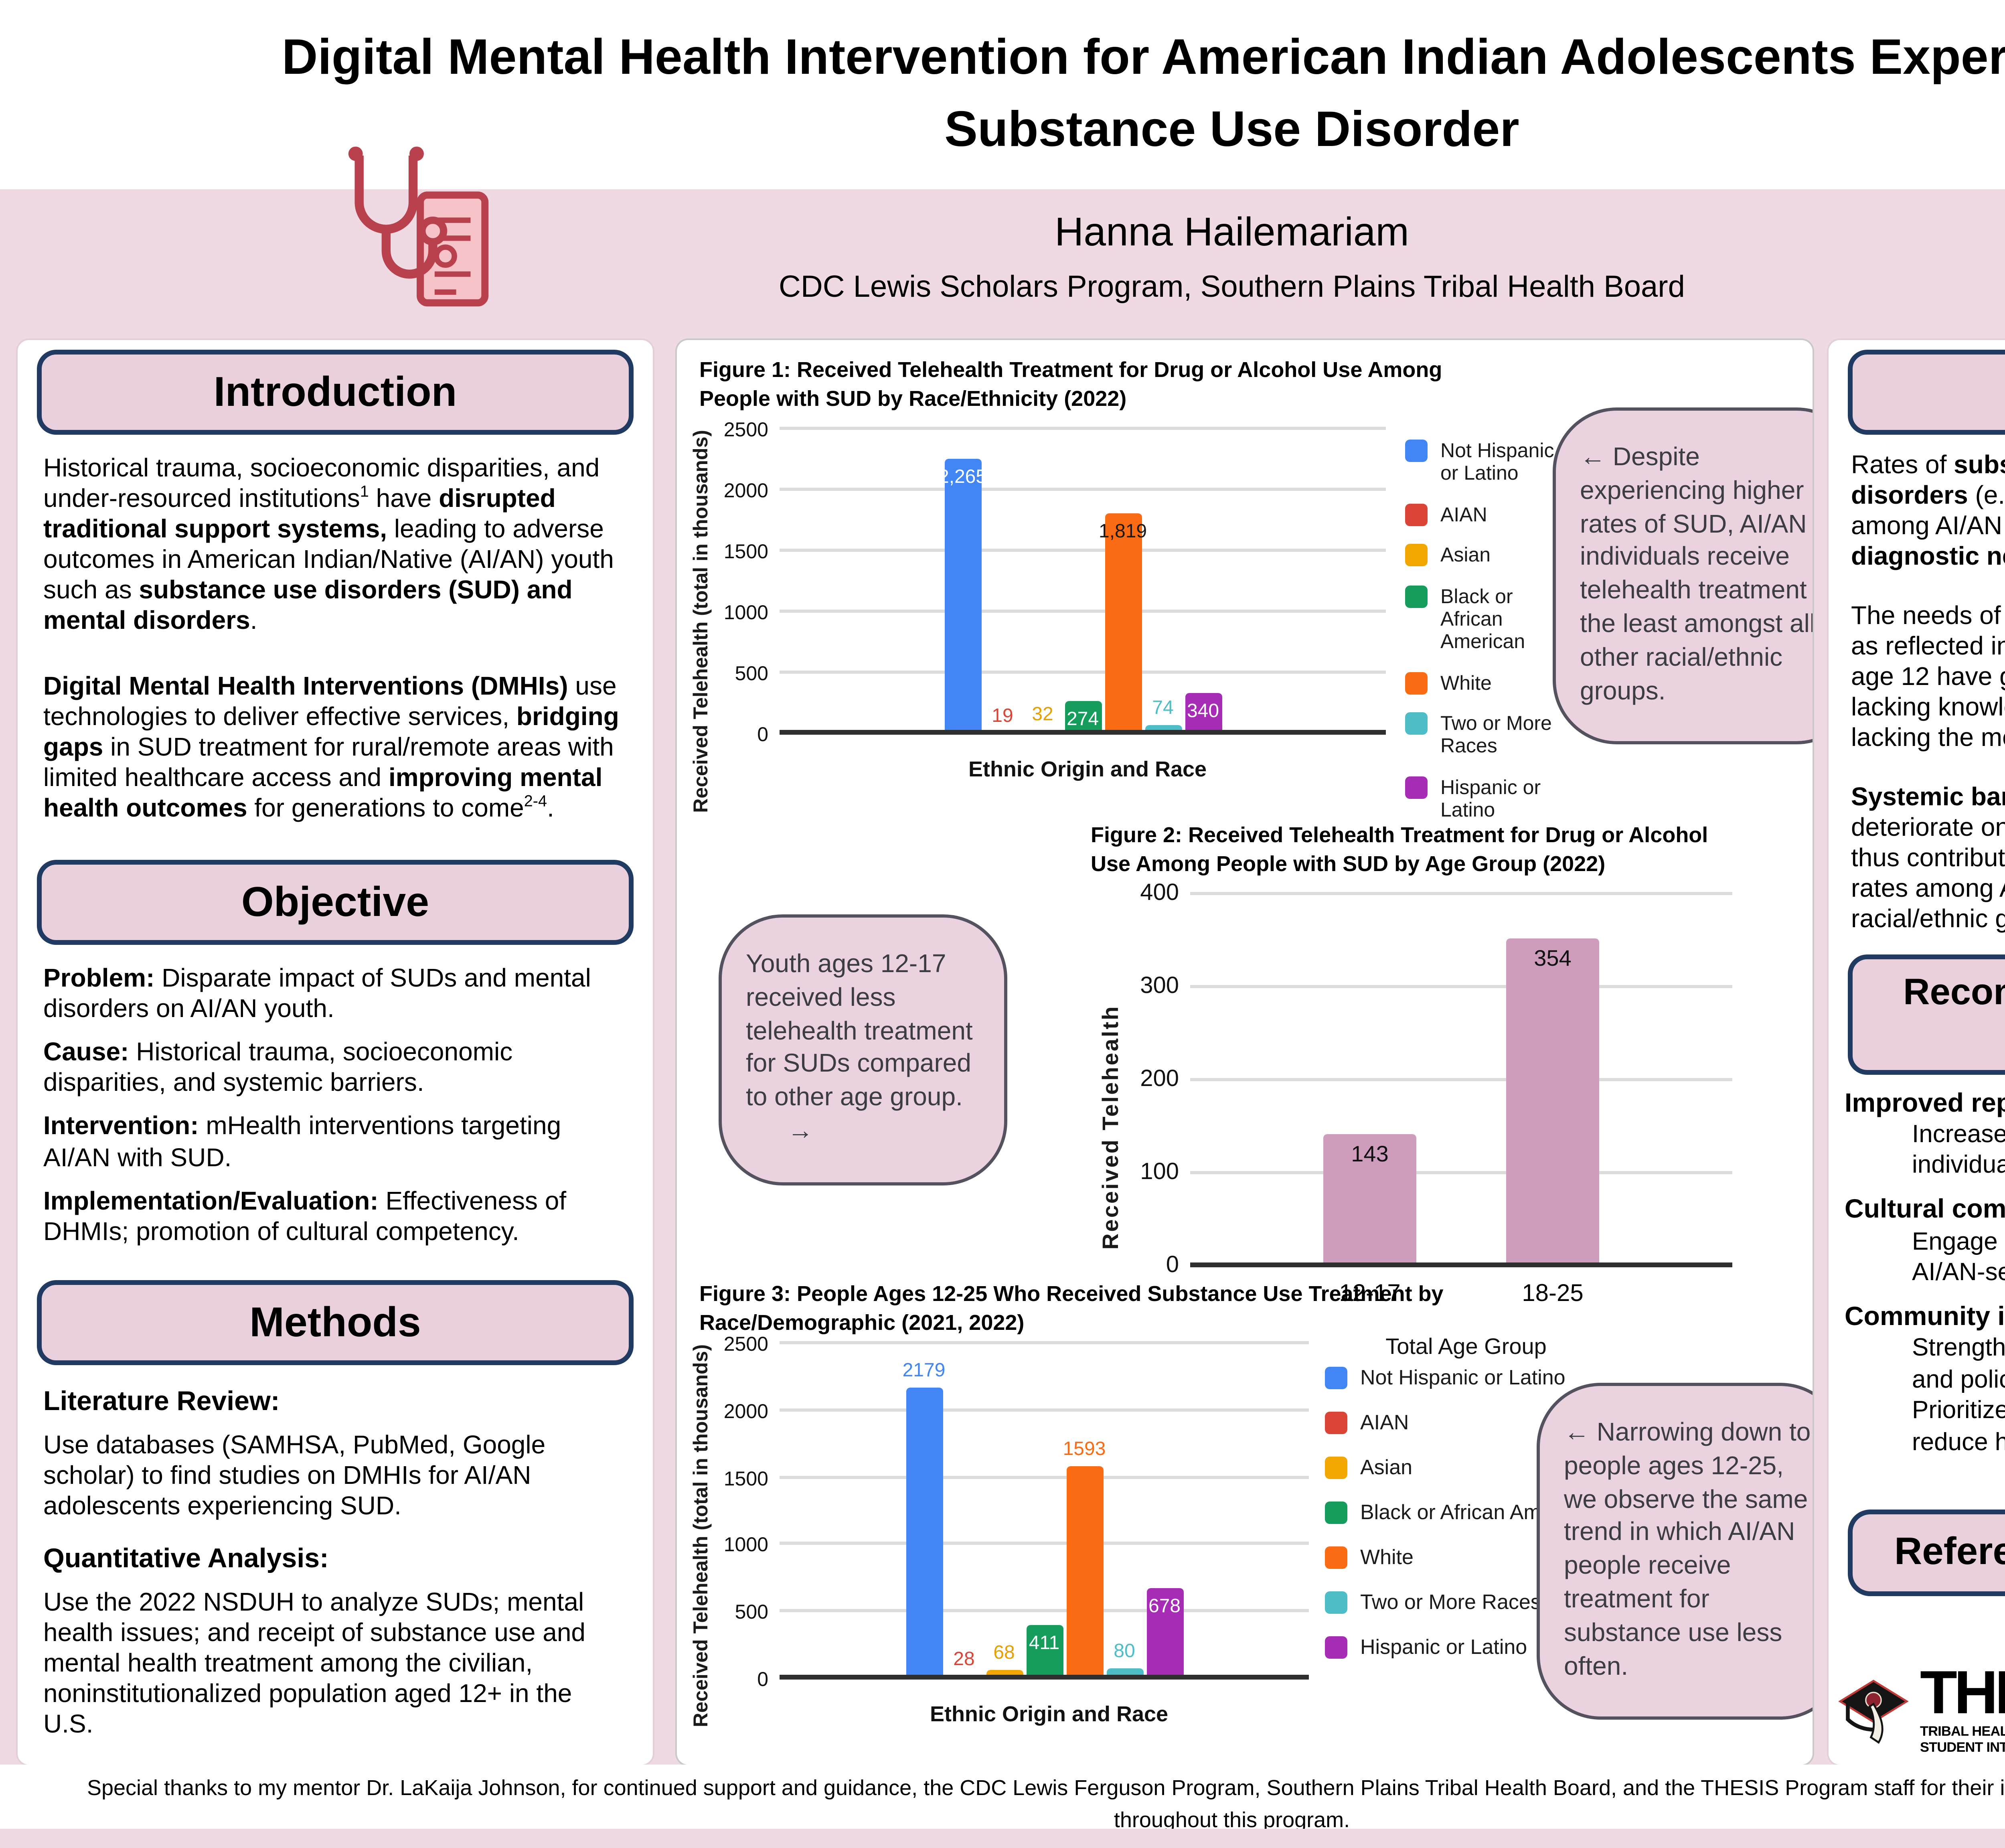  I want to click on bar-value-label: 80, so click(1125, 1651).